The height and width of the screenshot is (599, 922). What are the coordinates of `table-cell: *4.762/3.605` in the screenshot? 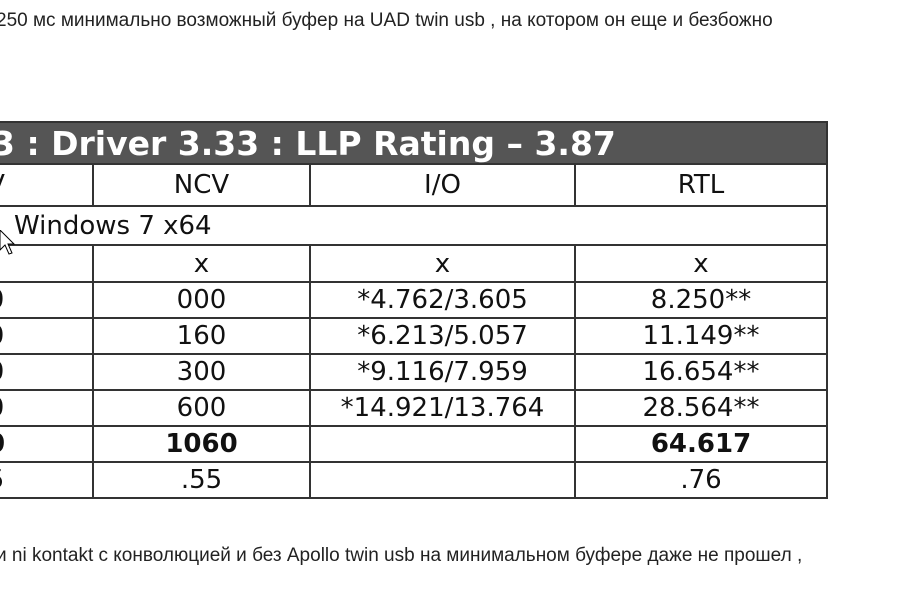 It's located at (442, 300).